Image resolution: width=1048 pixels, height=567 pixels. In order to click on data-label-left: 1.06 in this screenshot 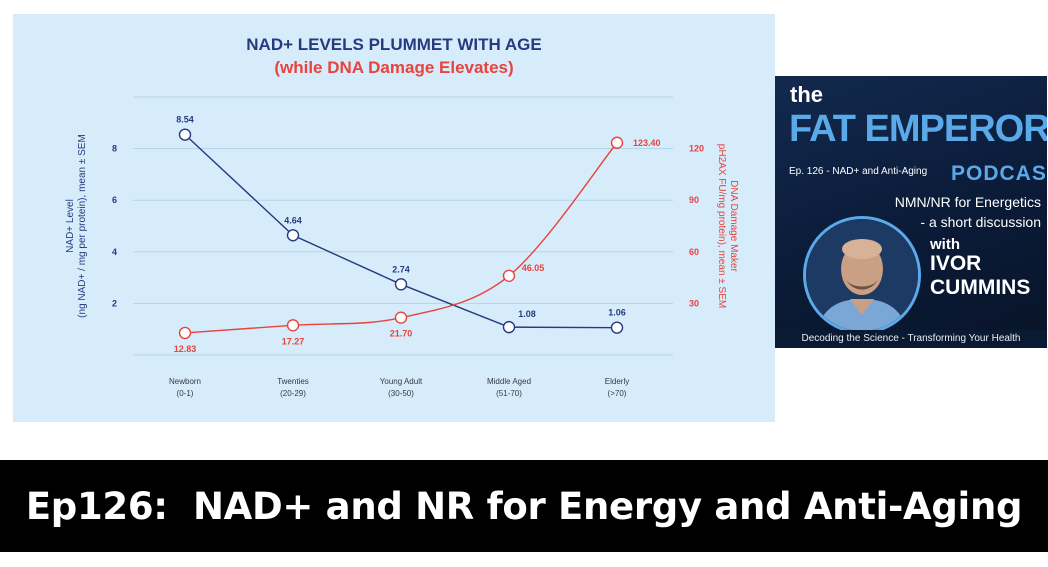, I will do `click(617, 313)`.